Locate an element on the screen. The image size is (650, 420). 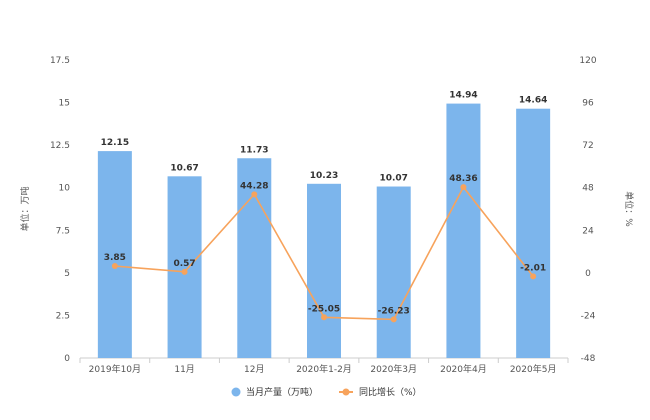
right-axis-tick-label: 24 is located at coordinates (588, 231).